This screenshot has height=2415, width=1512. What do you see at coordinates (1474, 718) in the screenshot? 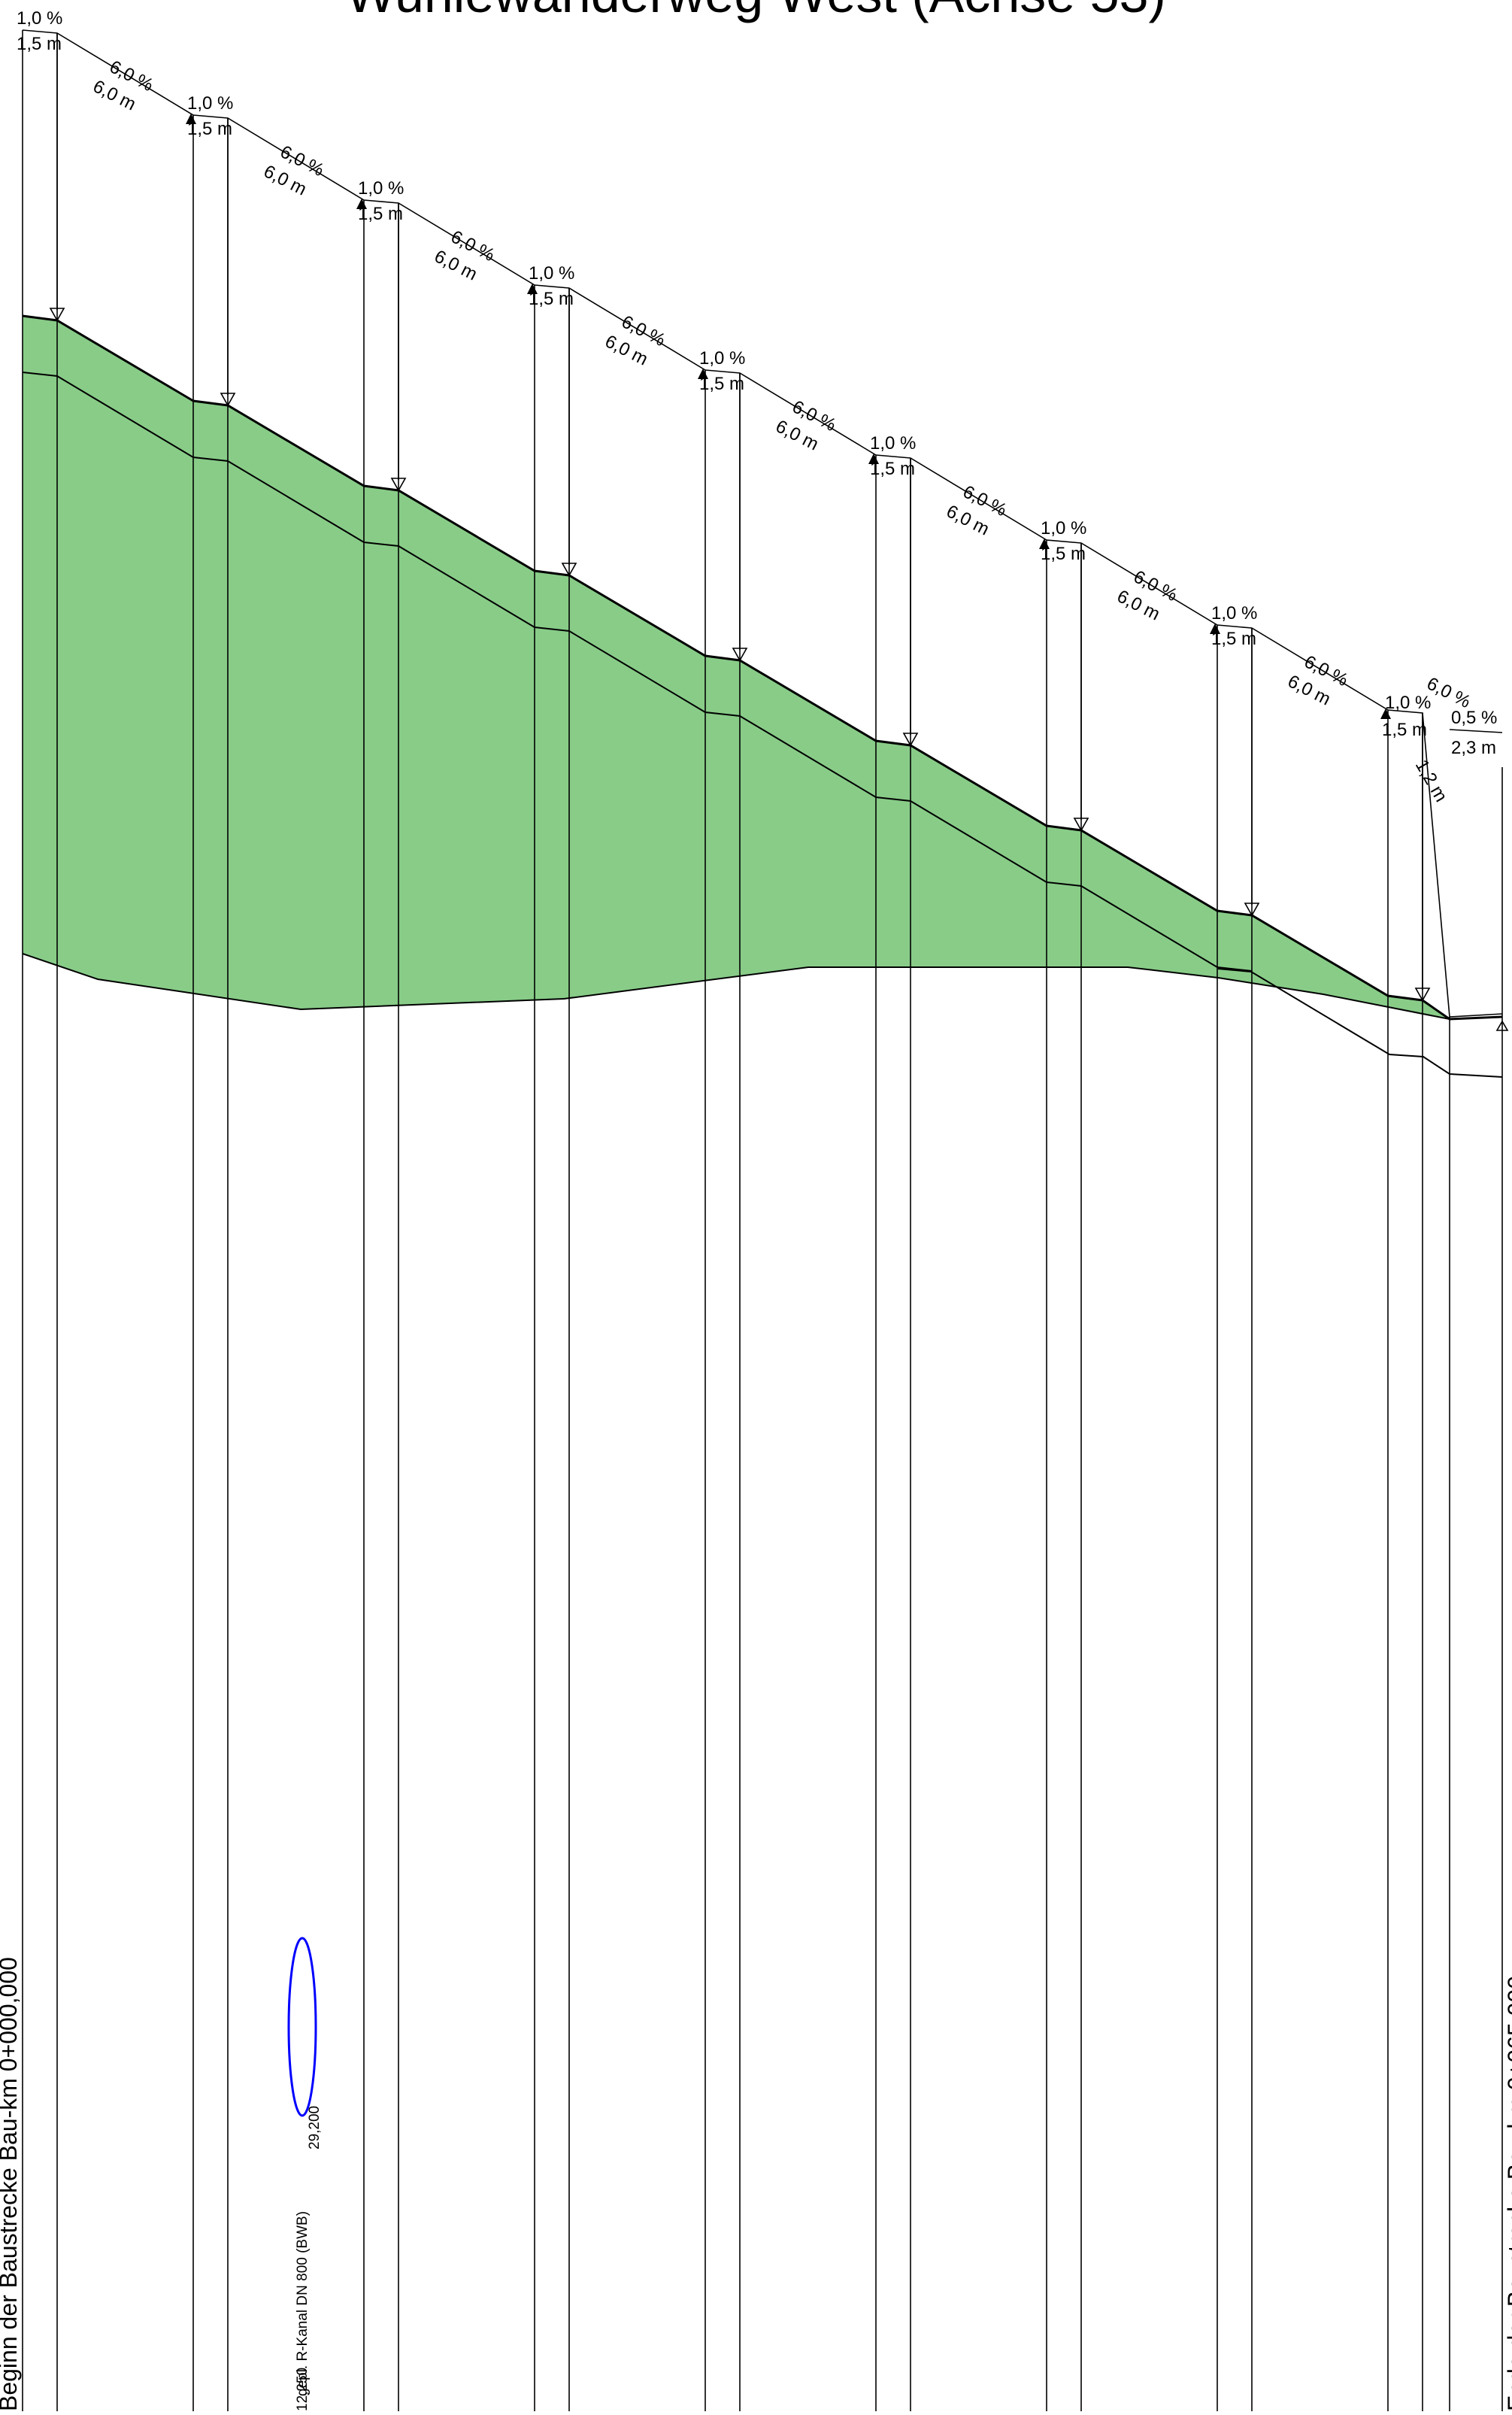
I see `slope-label: 0,5 %` at bounding box center [1474, 718].